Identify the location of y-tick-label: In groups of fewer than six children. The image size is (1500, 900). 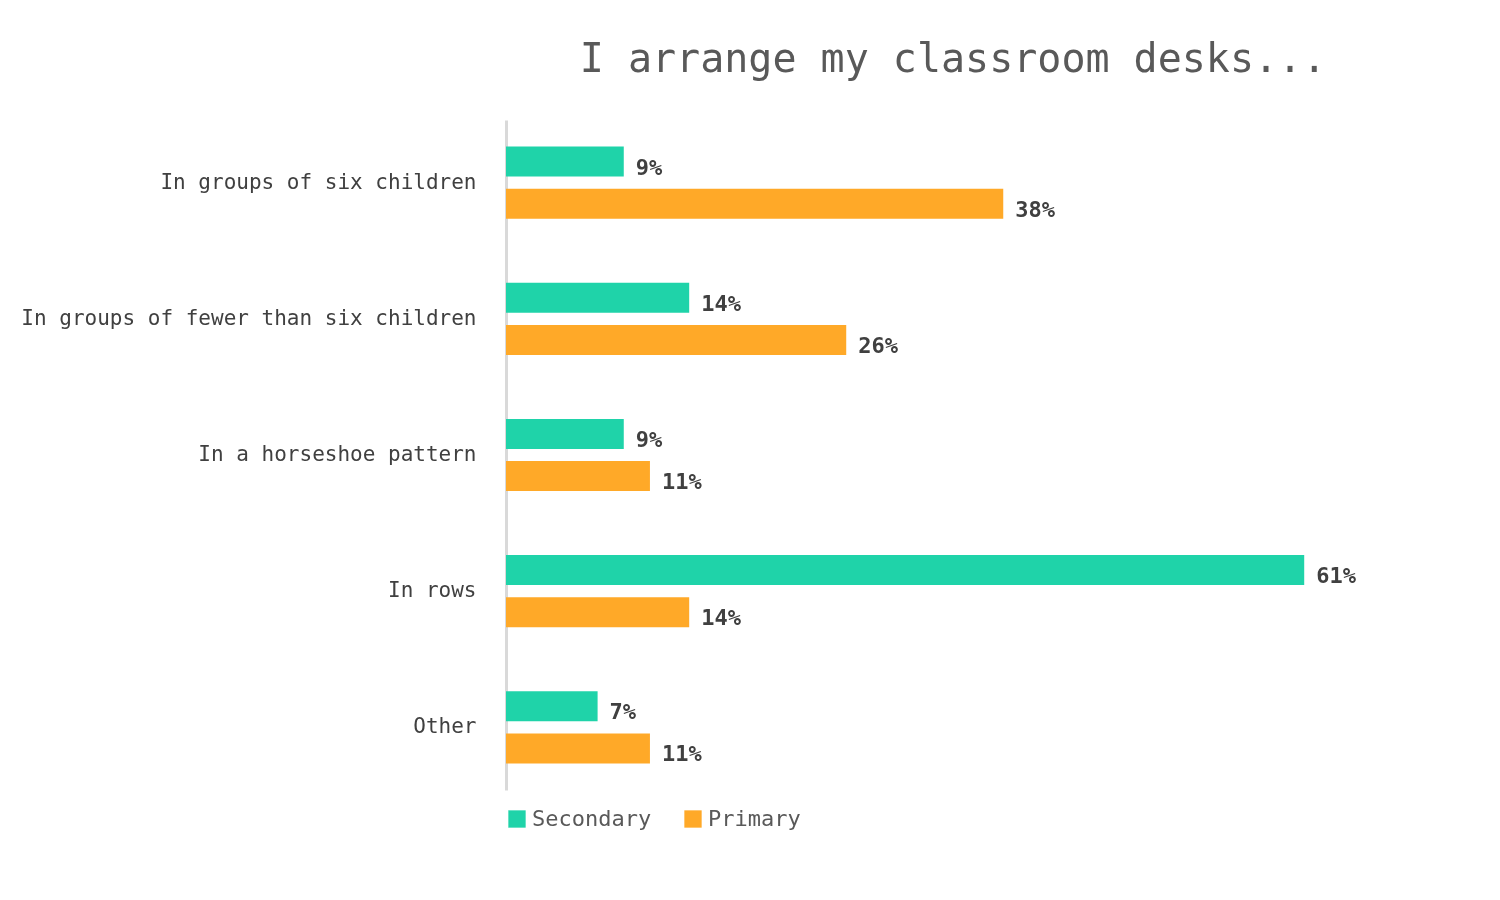
(249, 317).